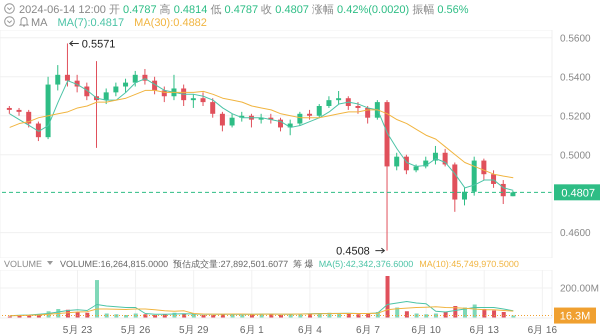 The image size is (600, 334). What do you see at coordinates (230, 264) in the screenshot?
I see `text: 预估成交量:27,892,501.6077` at bounding box center [230, 264].